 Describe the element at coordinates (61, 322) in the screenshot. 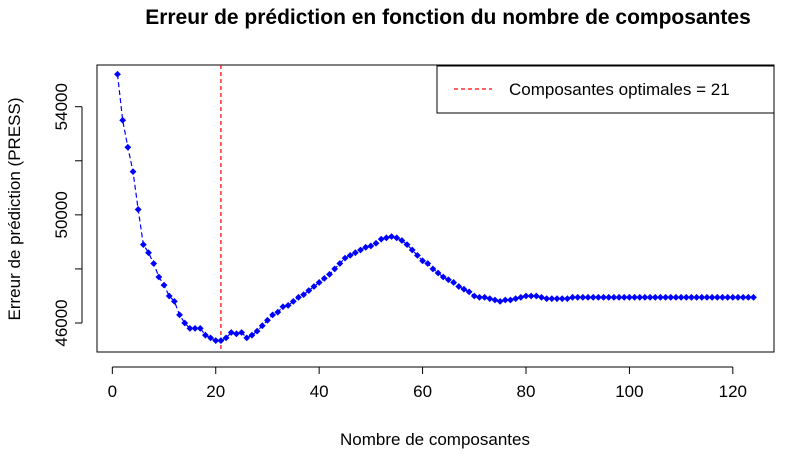

I see `y-tick-label: 46000` at that location.